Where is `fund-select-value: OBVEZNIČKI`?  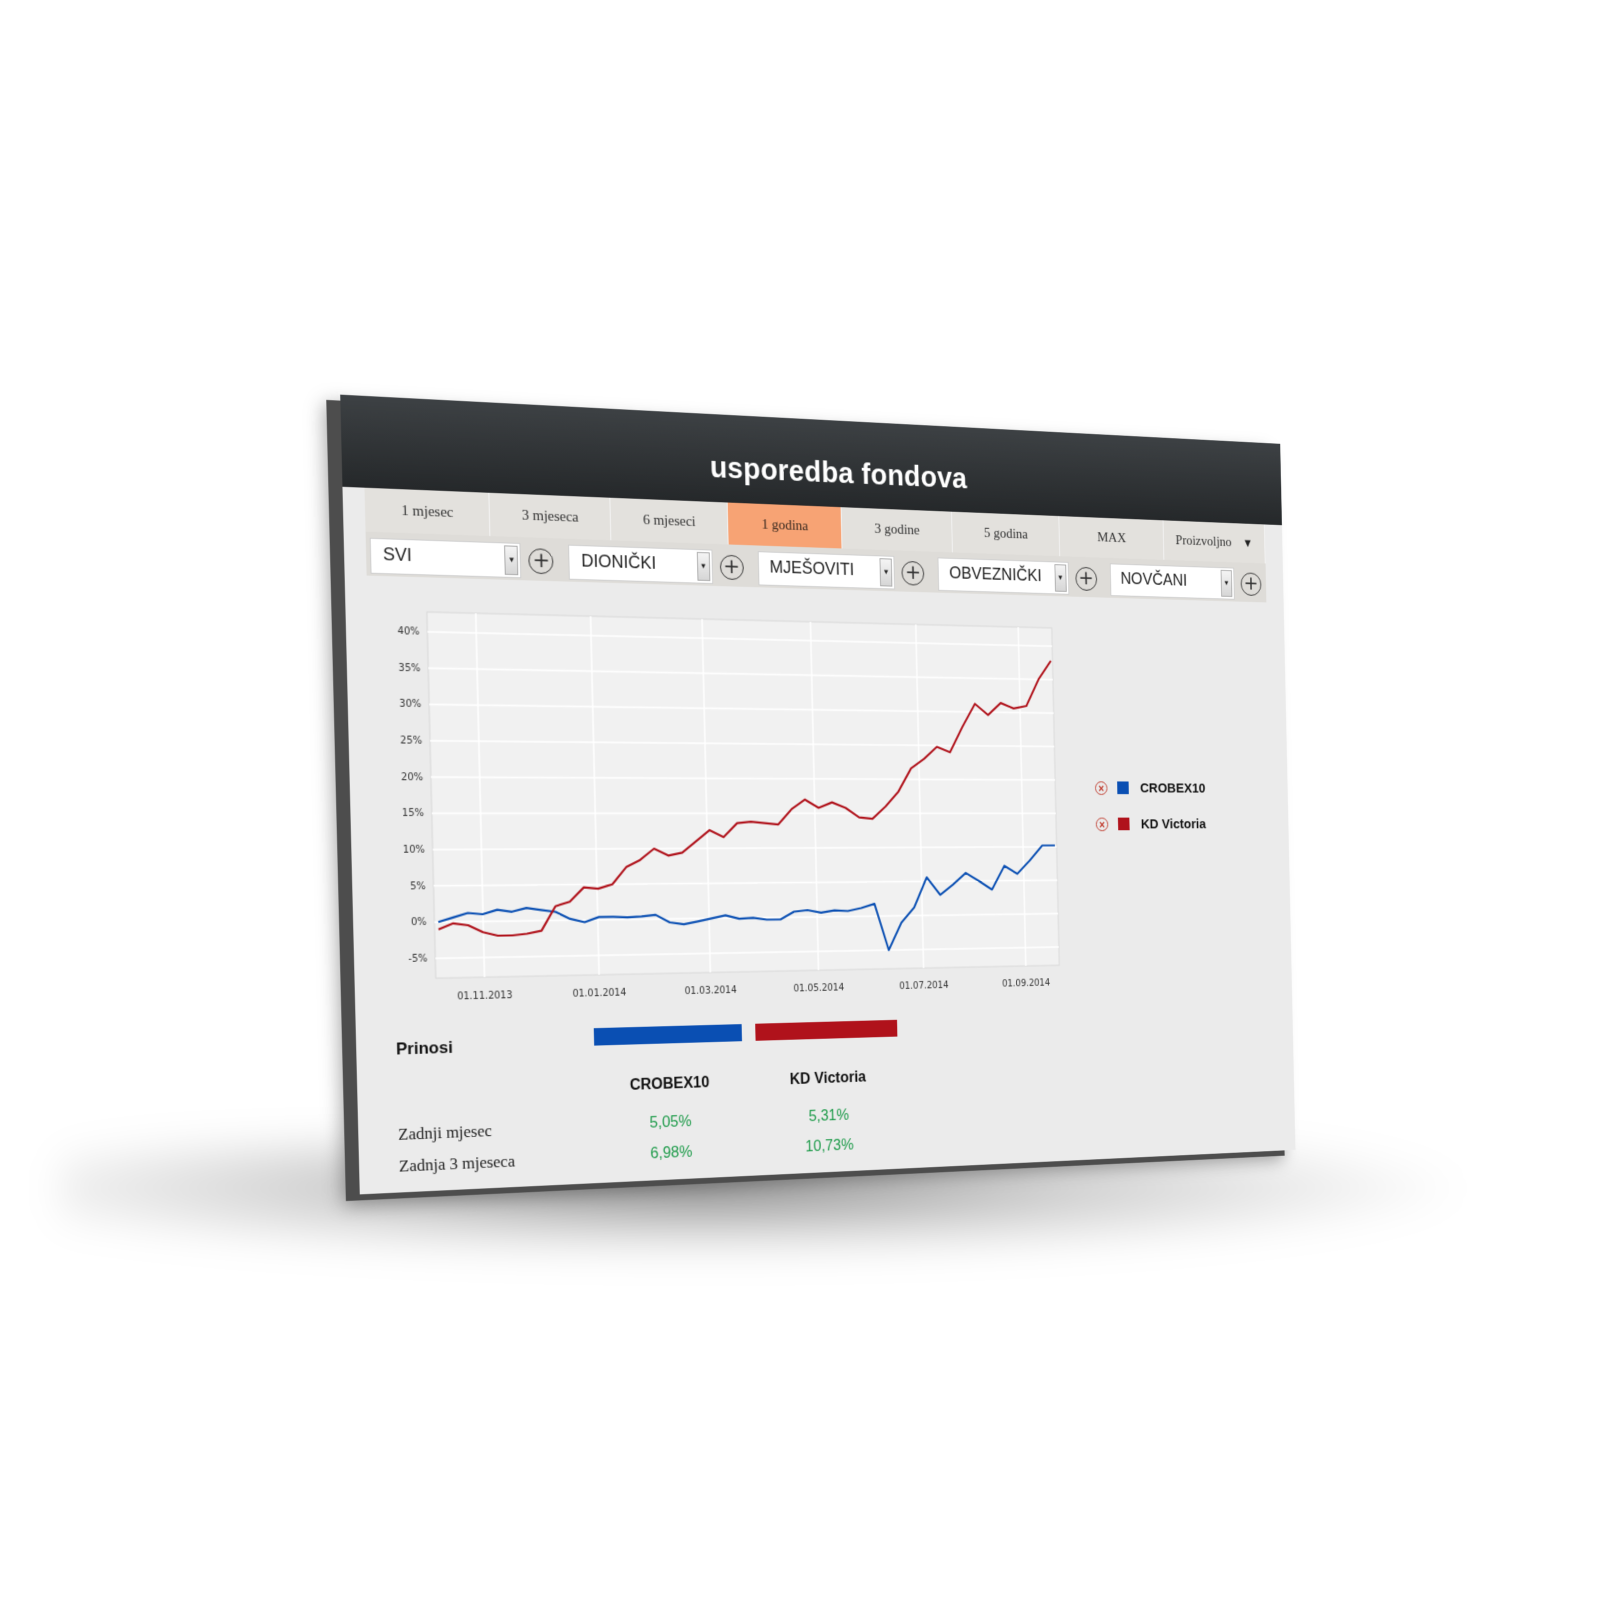 fund-select-value: OBVEZNIČKI is located at coordinates (995, 573).